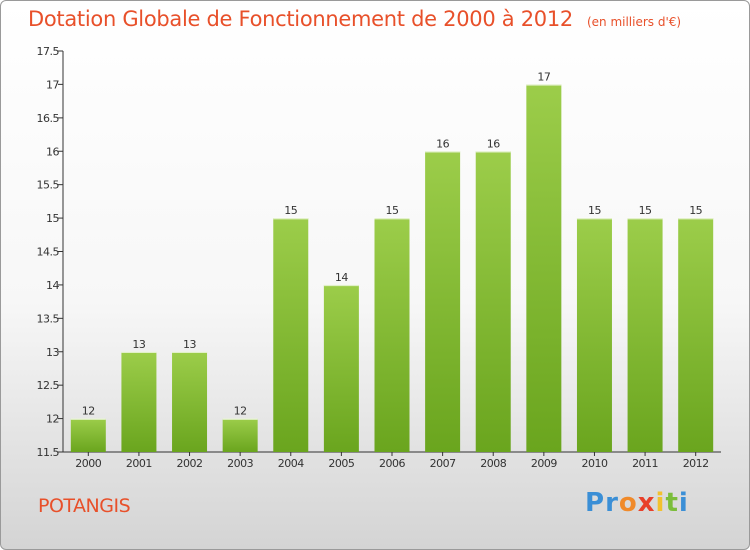  I want to click on x-tick-label: 2009, so click(544, 463).